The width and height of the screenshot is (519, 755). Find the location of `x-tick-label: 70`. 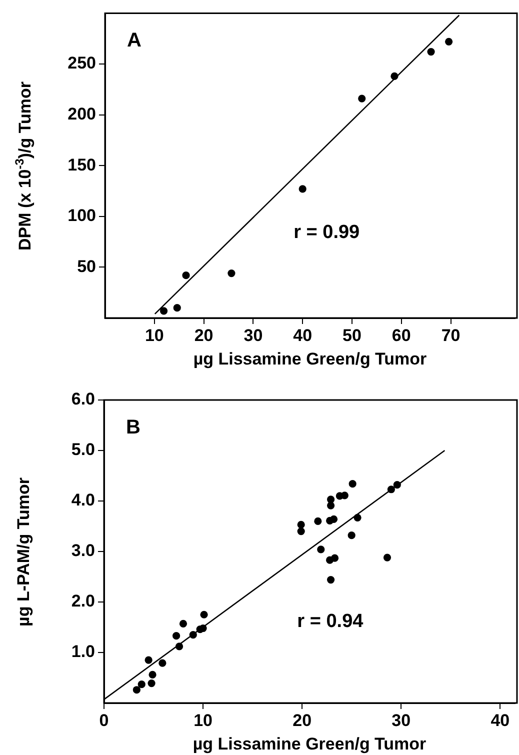

x-tick-label: 70 is located at coordinates (450, 335).